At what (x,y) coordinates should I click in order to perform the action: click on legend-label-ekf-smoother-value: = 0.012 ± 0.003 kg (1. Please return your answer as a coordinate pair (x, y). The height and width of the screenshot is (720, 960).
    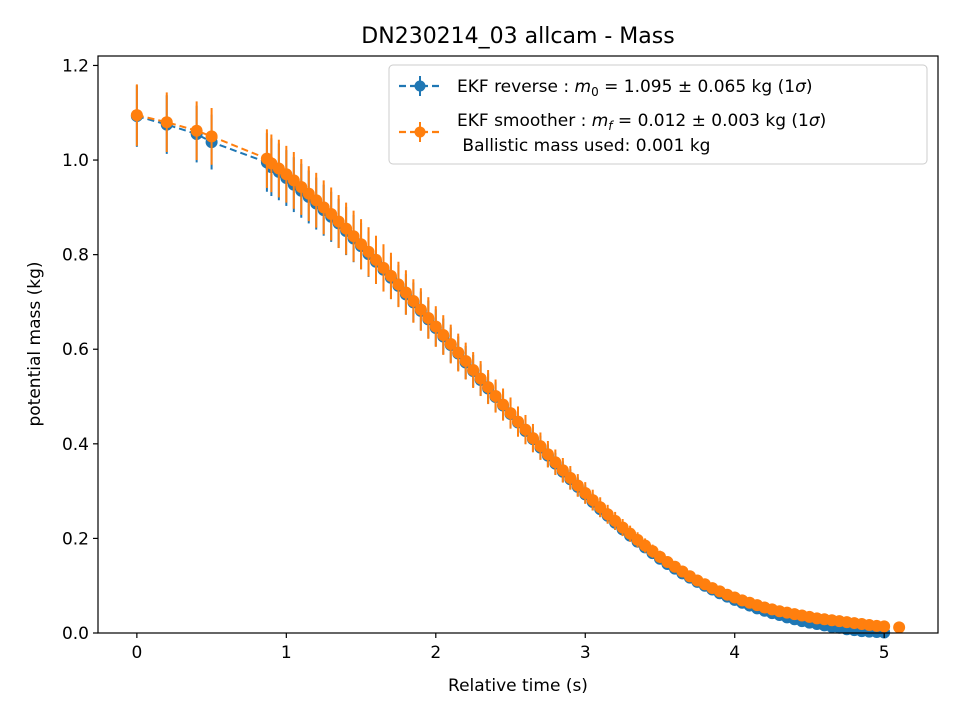
    Looking at the image, I should click on (711, 121).